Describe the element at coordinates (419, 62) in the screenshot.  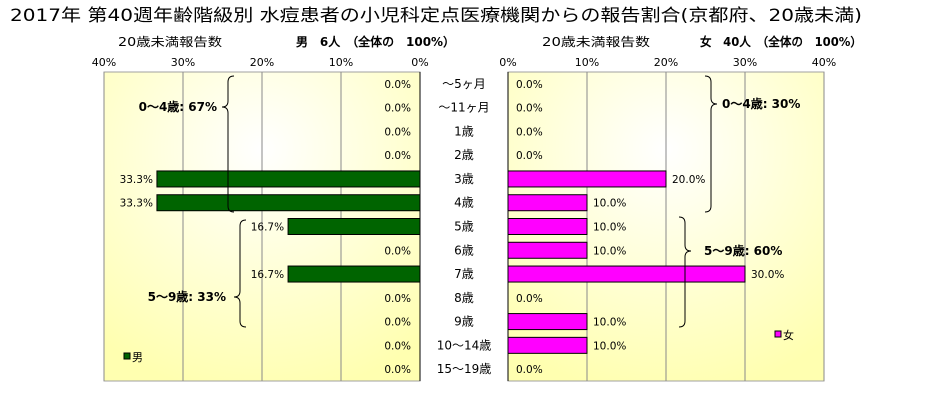
I see `x-tick-label-male: 0%` at that location.